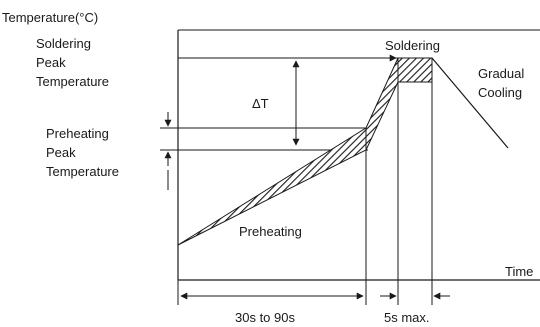 The height and width of the screenshot is (327, 540). Describe the element at coordinates (519, 271) in the screenshot. I see `x-axis-label: Time` at that location.